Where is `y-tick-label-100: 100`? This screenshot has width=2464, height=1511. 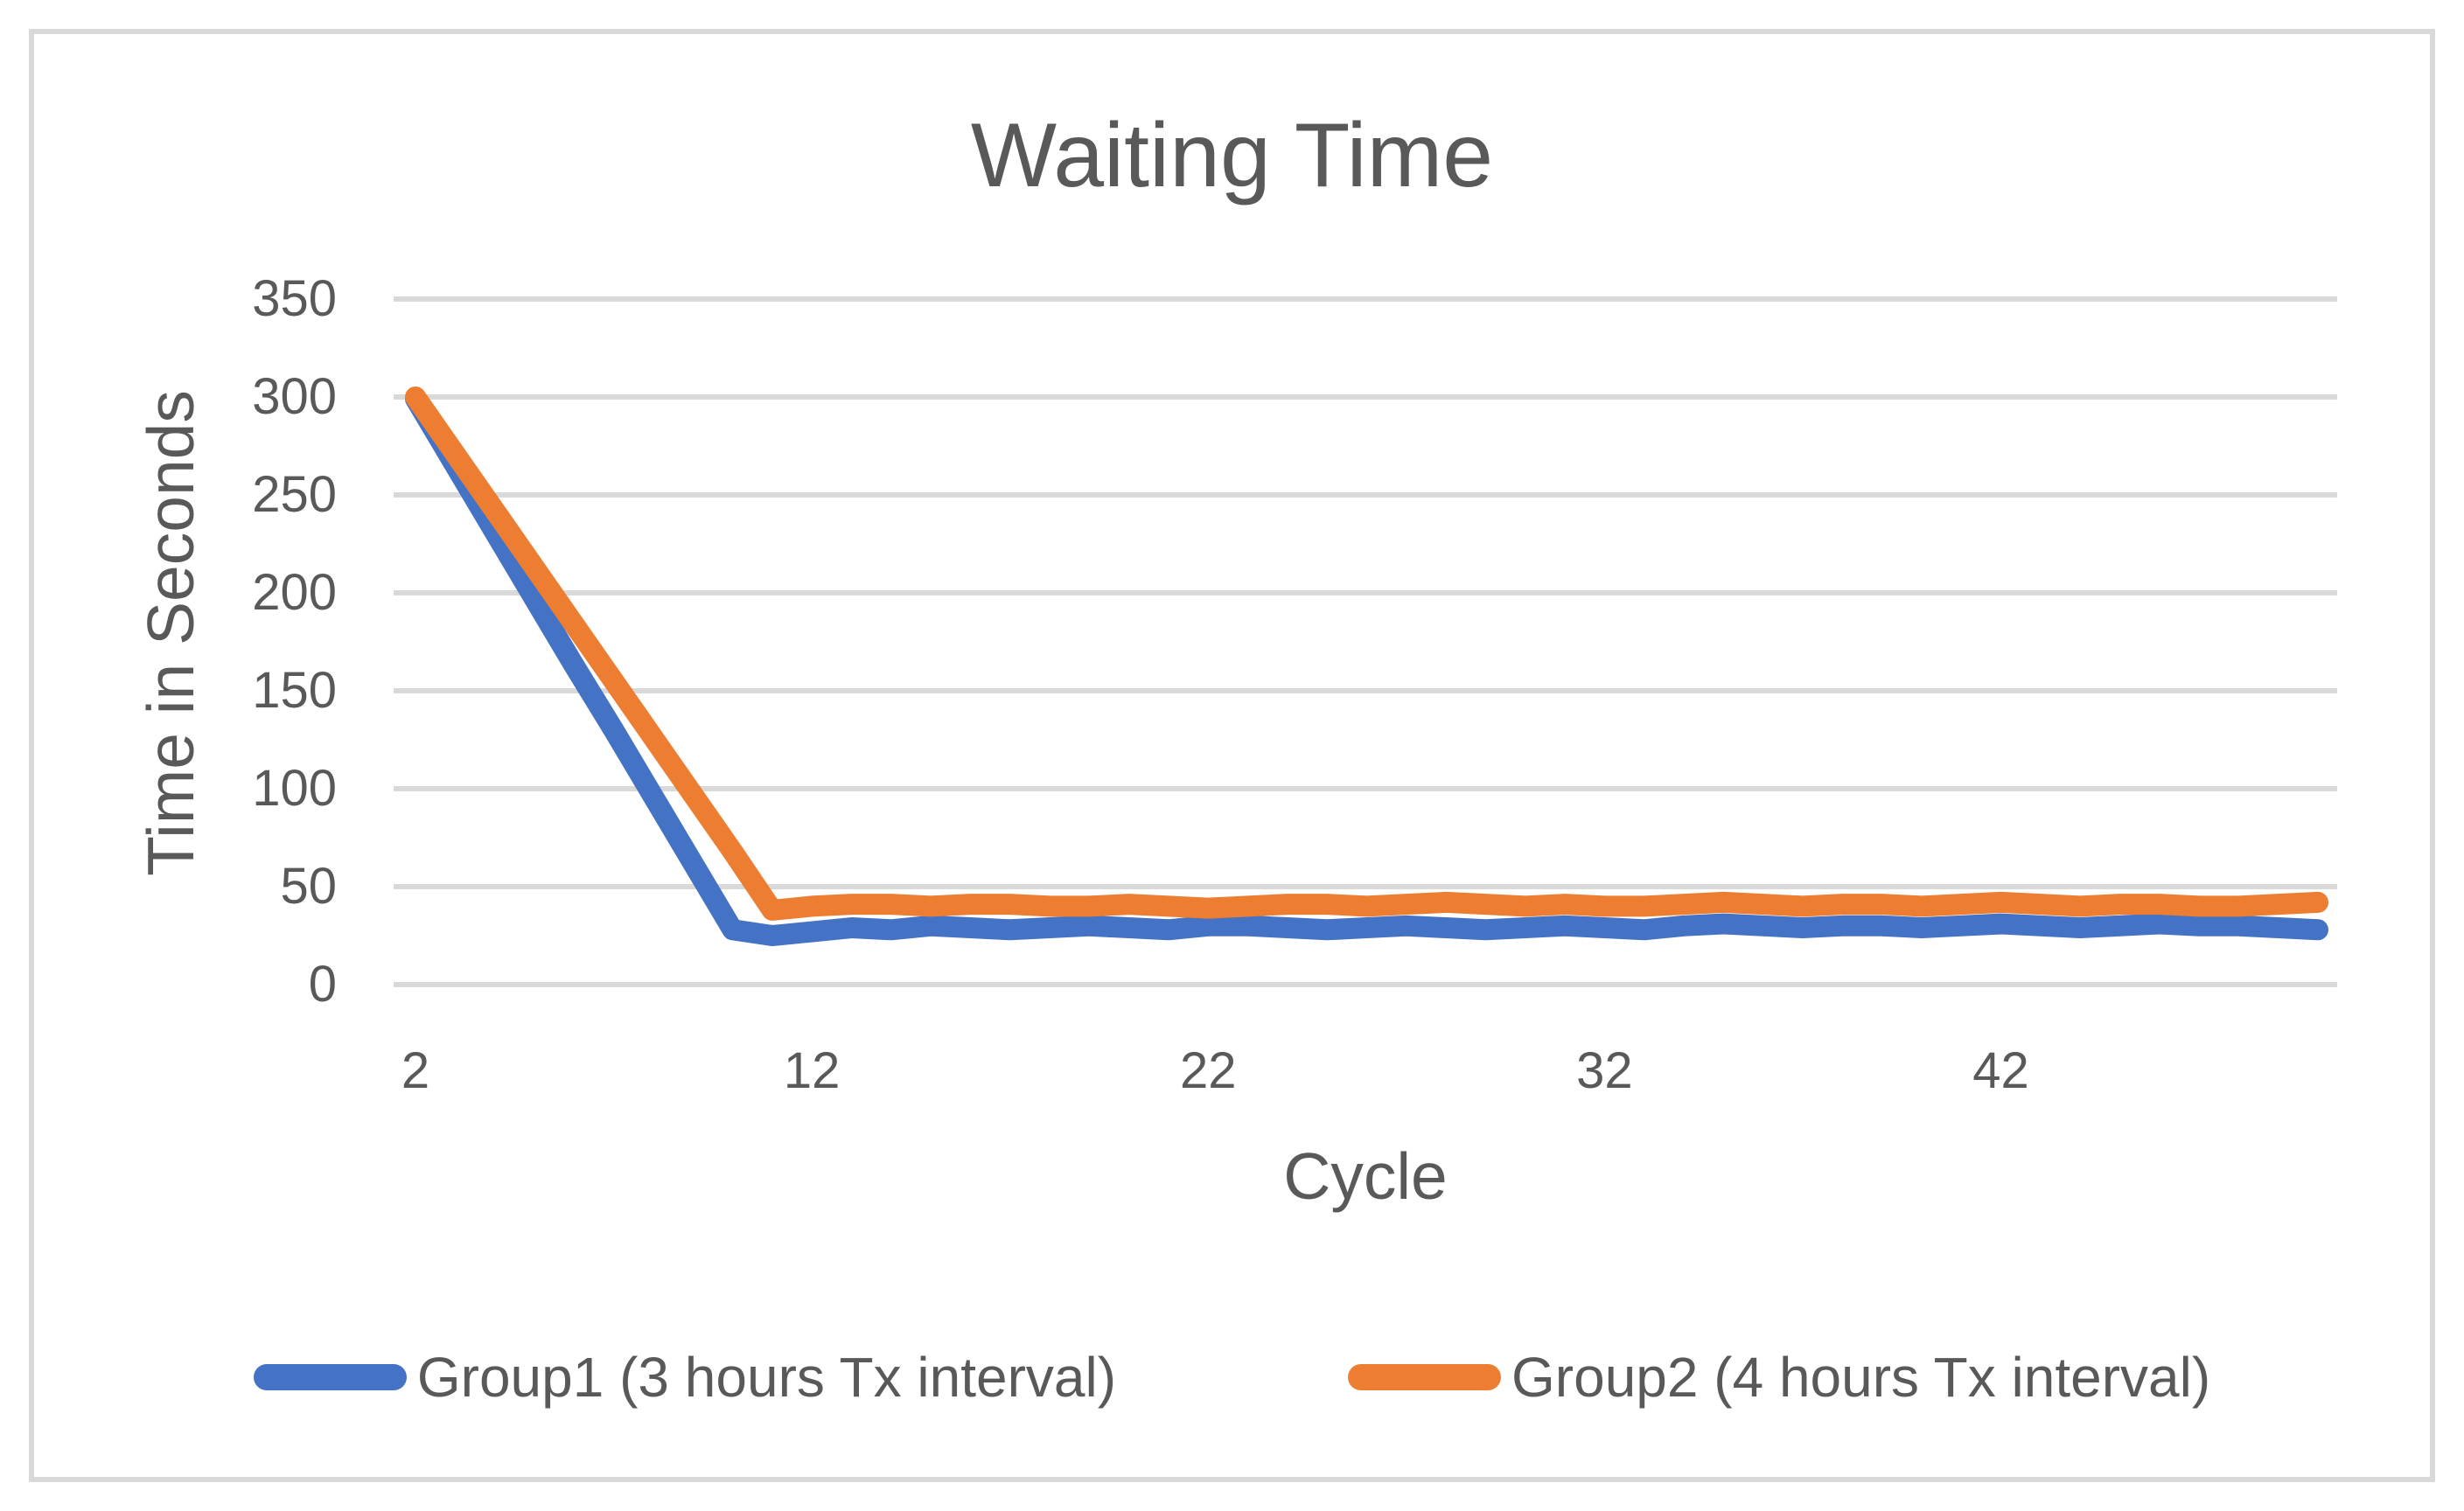
y-tick-label-100: 100 is located at coordinates (294, 788).